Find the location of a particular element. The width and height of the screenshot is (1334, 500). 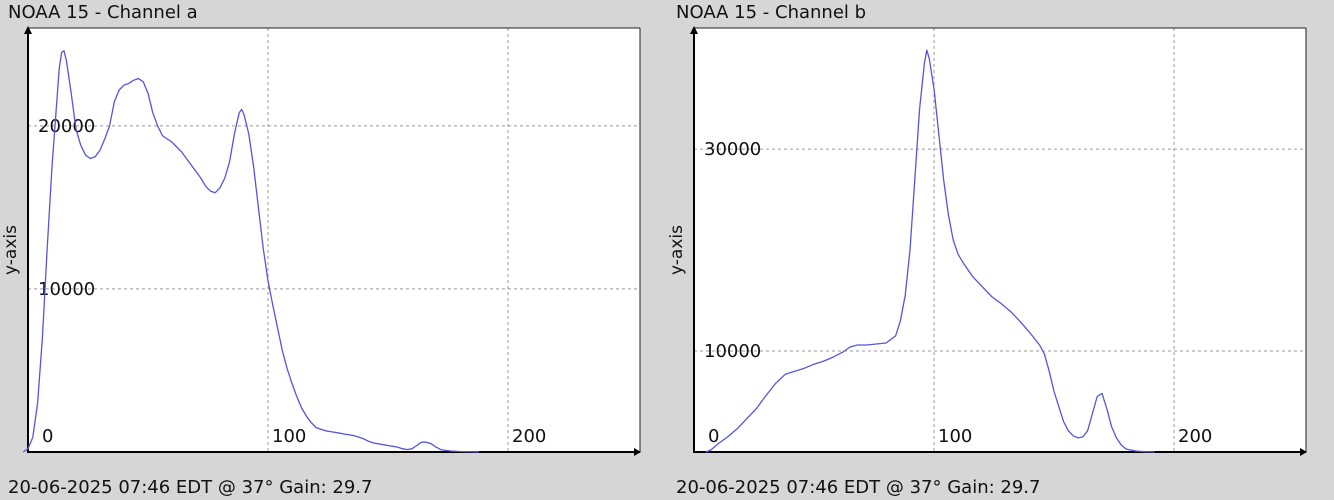

chart-a-title: NOAA 15 - Channel a is located at coordinates (103, 12).